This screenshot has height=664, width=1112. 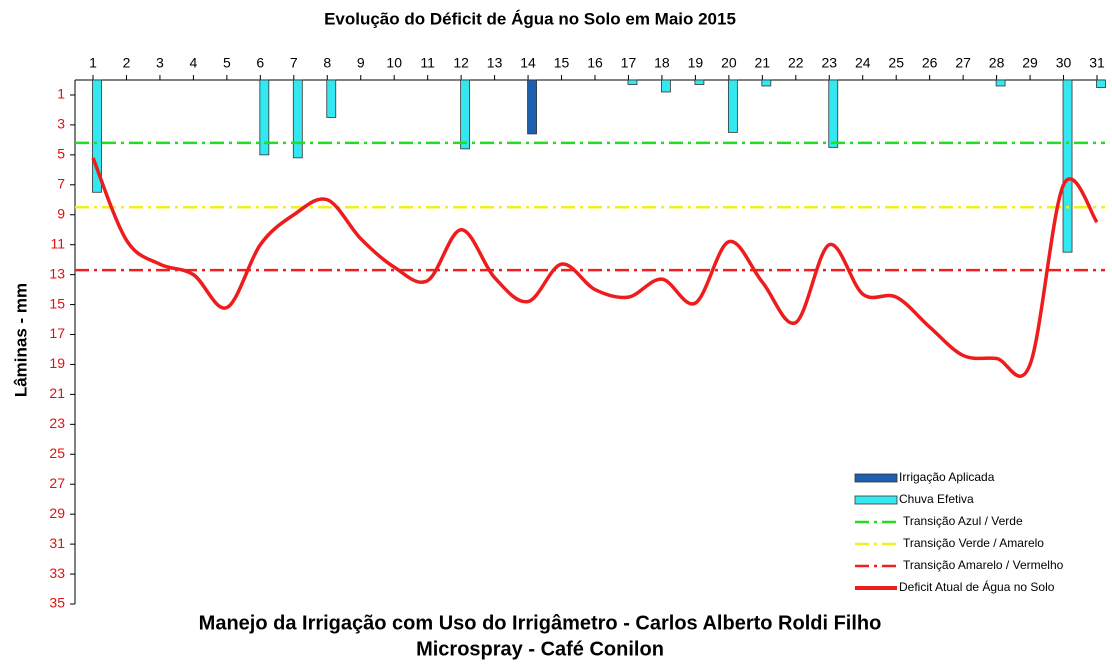 I want to click on y-tick-label: 17, so click(x=57, y=333).